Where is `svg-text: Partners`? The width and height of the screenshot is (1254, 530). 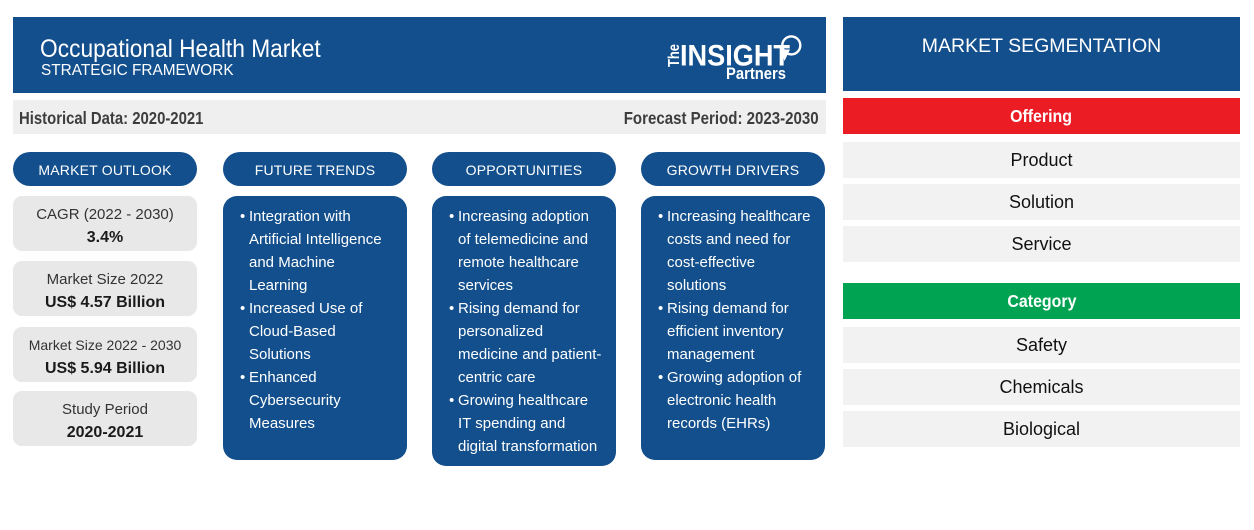 svg-text: Partners is located at coordinates (756, 74).